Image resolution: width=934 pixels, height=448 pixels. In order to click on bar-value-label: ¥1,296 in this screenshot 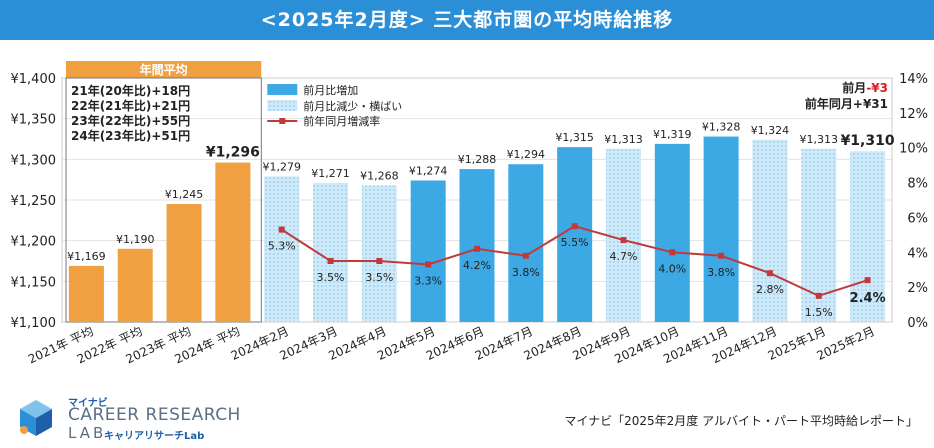, I will do `click(233, 153)`.